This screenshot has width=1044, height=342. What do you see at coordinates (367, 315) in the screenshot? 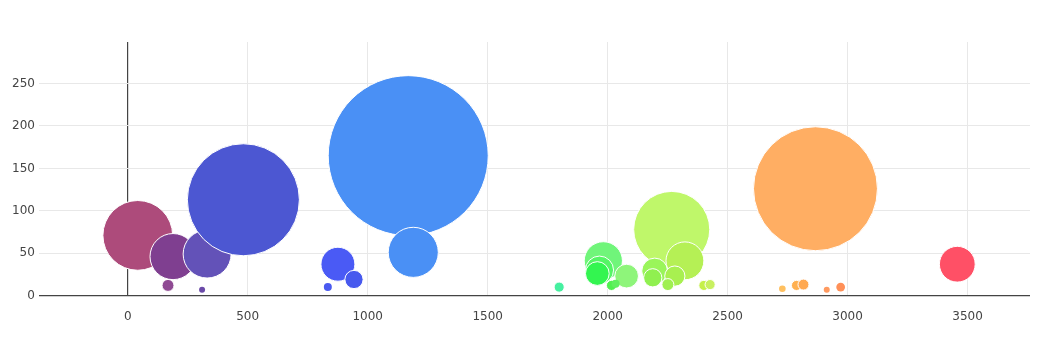
I see `x-tick-label: 1000` at bounding box center [367, 315].